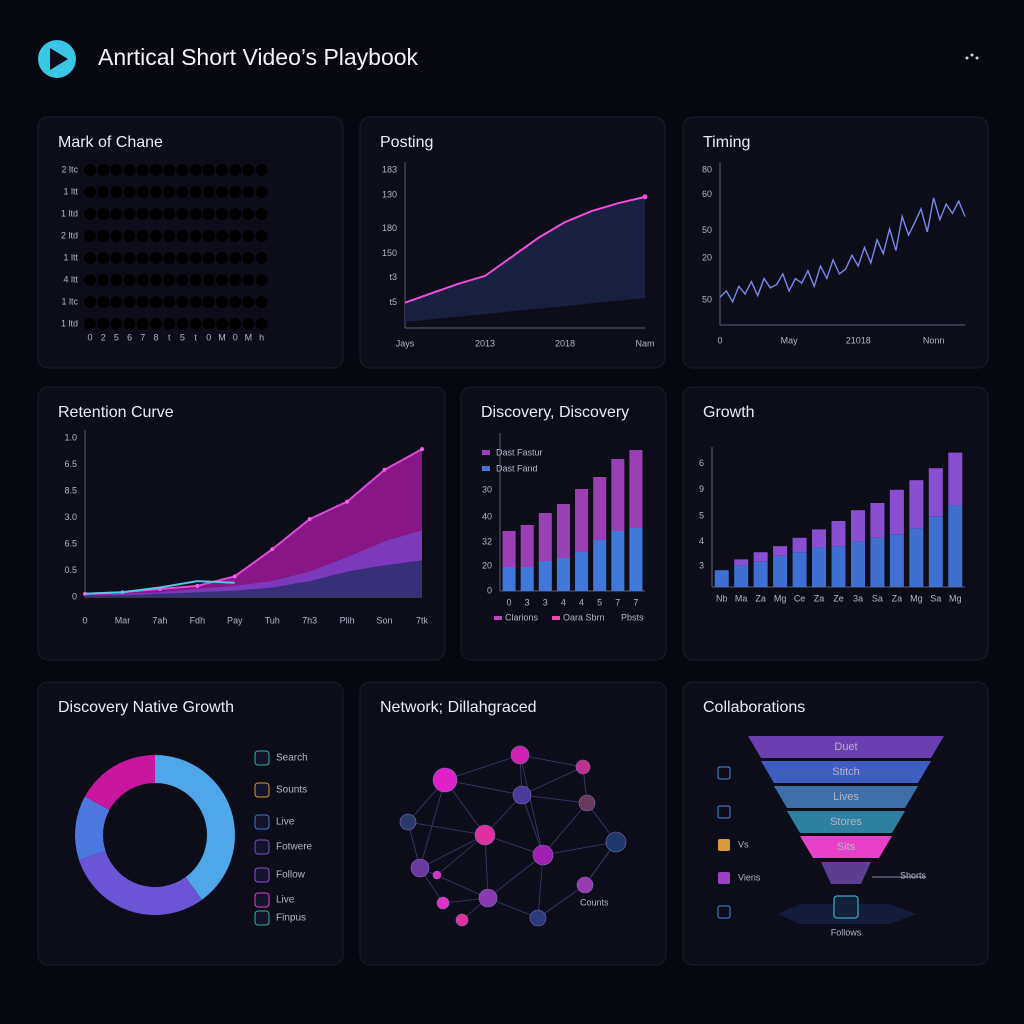 The width and height of the screenshot is (1024, 1024). I want to click on x-tick-label: 3, so click(545, 602).